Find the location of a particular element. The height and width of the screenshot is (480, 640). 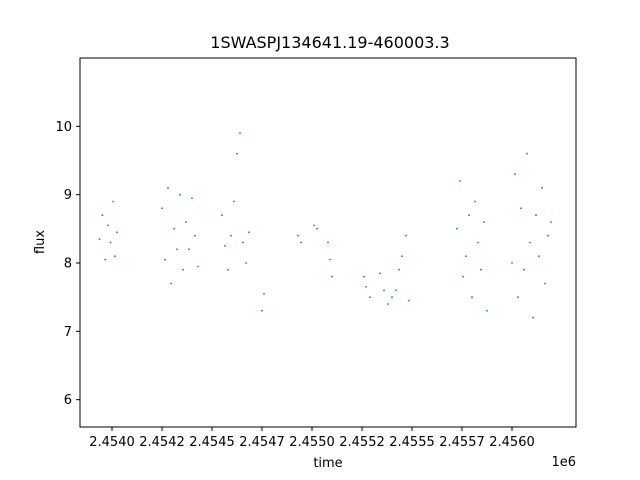

x-tick-label: 2.4540 is located at coordinates (112, 442).